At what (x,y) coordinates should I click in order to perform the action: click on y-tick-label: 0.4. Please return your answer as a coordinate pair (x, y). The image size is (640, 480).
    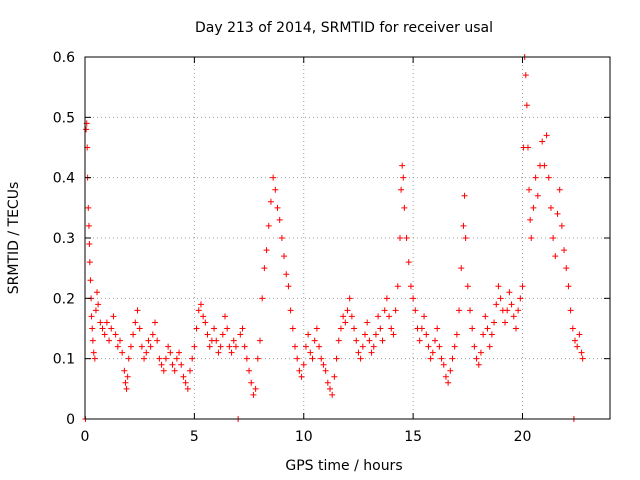
    Looking at the image, I should click on (64, 179).